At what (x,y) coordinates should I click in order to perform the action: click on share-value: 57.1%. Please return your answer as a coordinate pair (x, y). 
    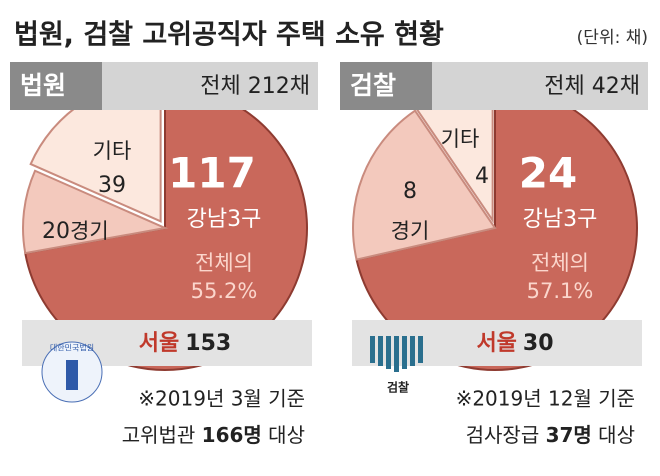
    Looking at the image, I should click on (560, 291).